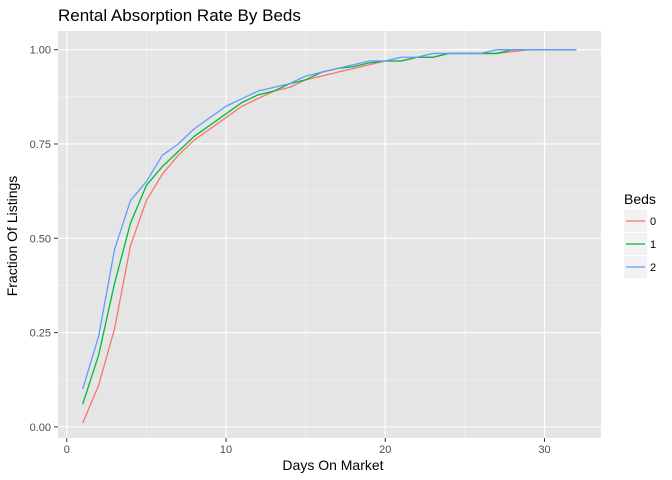 The height and width of the screenshot is (480, 672). Describe the element at coordinates (40, 428) in the screenshot. I see `y-tick-label: 0.00` at that location.